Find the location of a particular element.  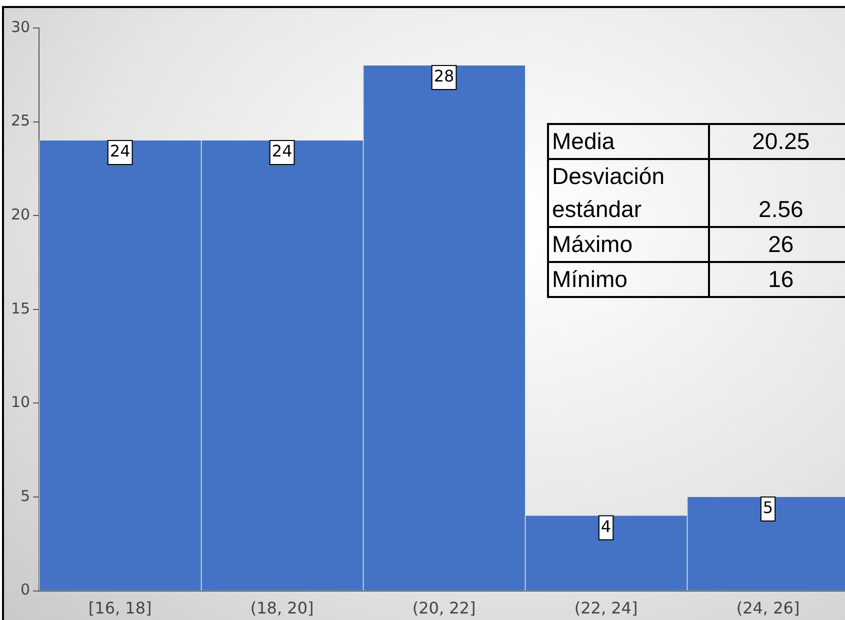

annotation: 2.56 is located at coordinates (776, 193).